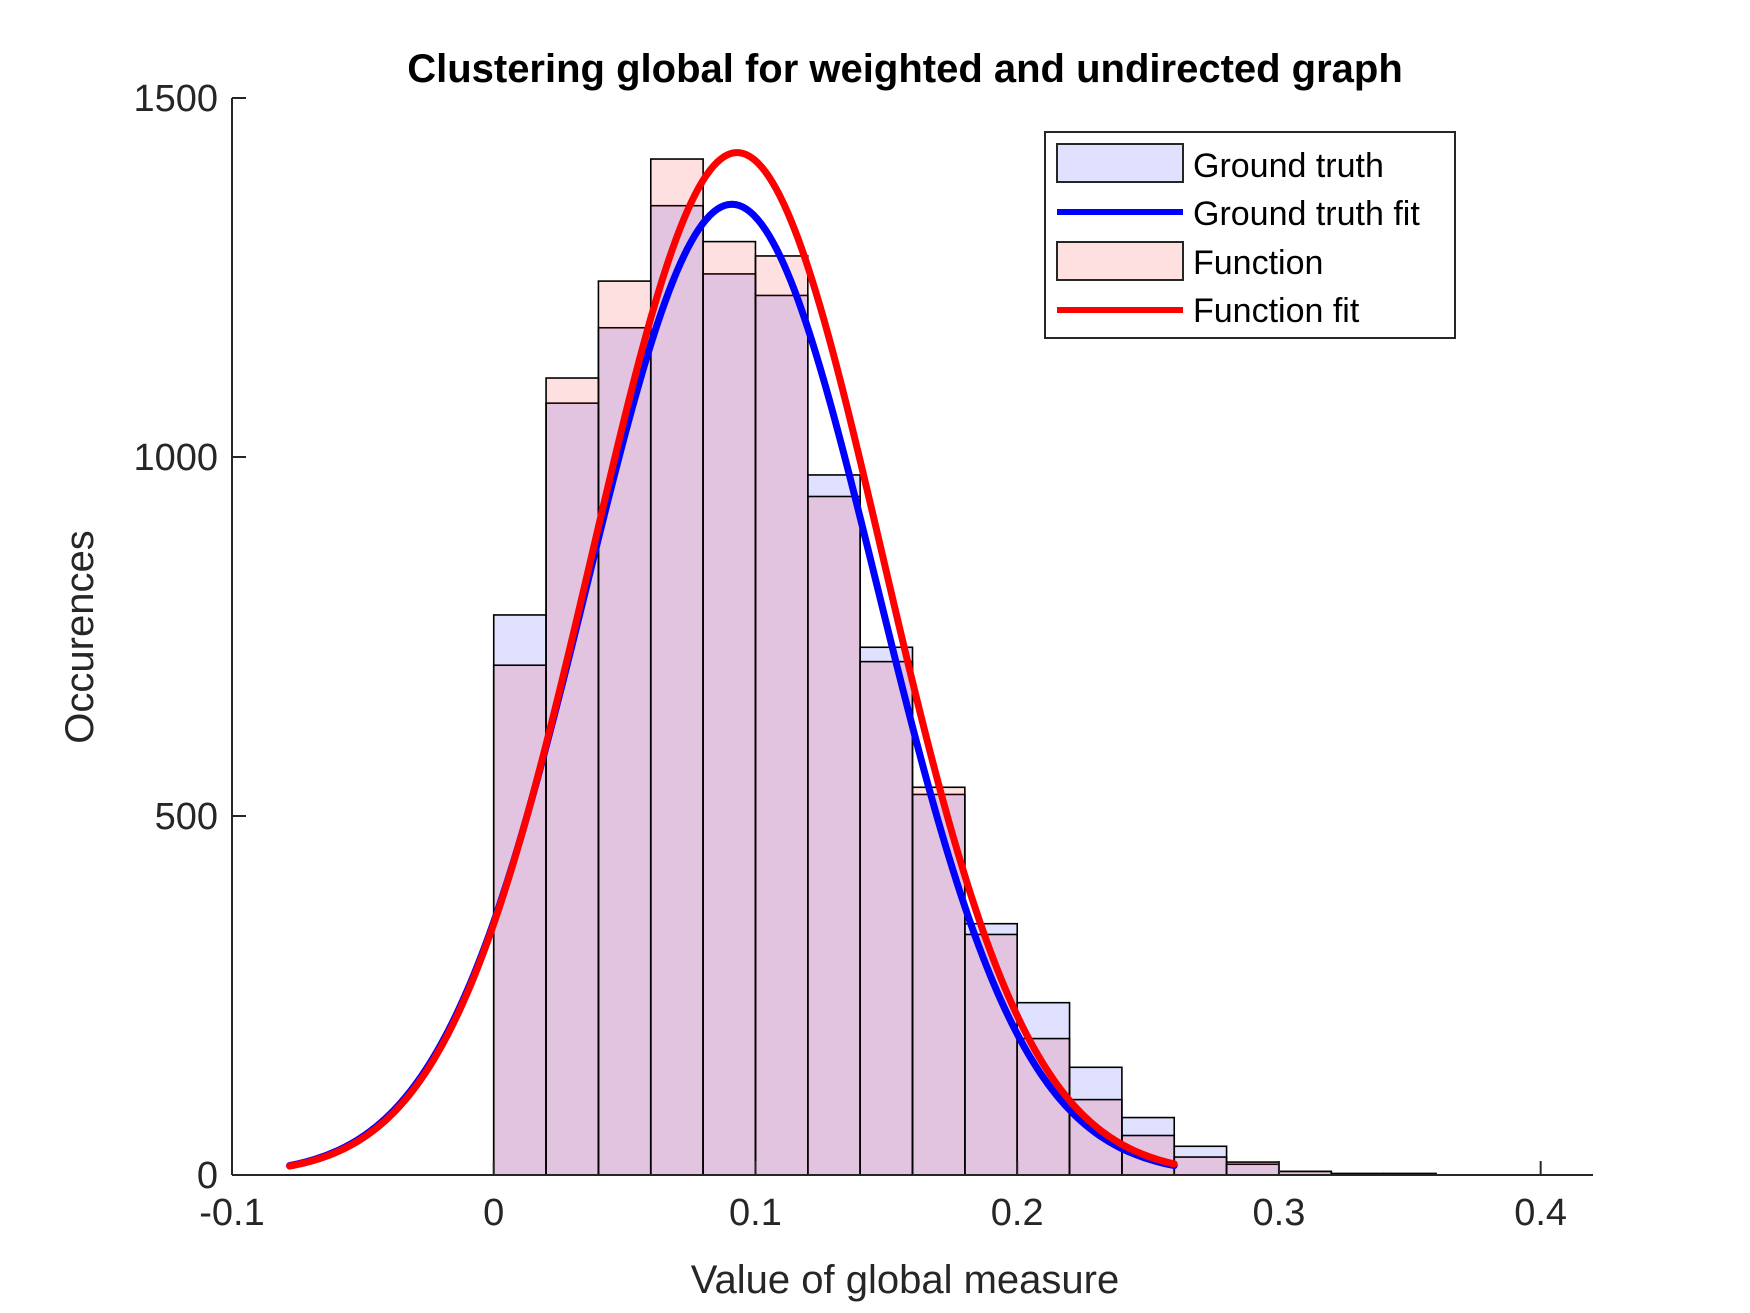  What do you see at coordinates (905, 1280) in the screenshot?
I see `x-axis-label: Value of global measure` at bounding box center [905, 1280].